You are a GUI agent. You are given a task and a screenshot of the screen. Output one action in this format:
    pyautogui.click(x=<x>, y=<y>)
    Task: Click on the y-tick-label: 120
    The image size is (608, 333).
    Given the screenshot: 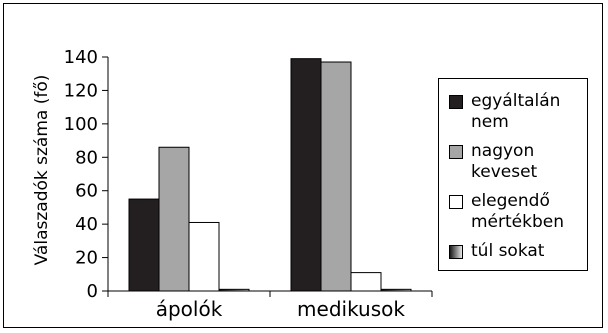 What is the action you would take?
    pyautogui.click(x=81, y=90)
    